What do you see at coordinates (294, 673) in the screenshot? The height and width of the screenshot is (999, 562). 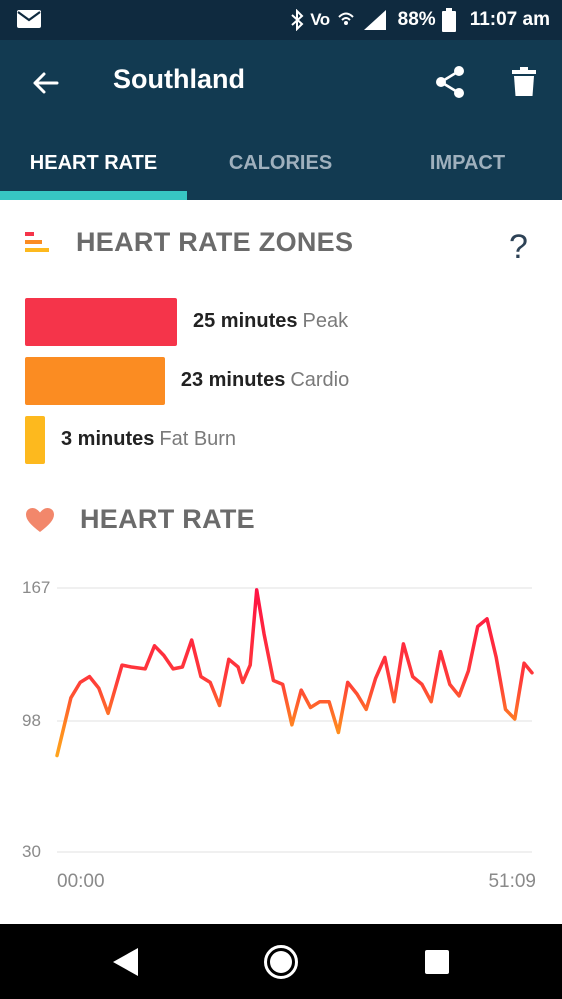 I see `heart-rate-line` at bounding box center [294, 673].